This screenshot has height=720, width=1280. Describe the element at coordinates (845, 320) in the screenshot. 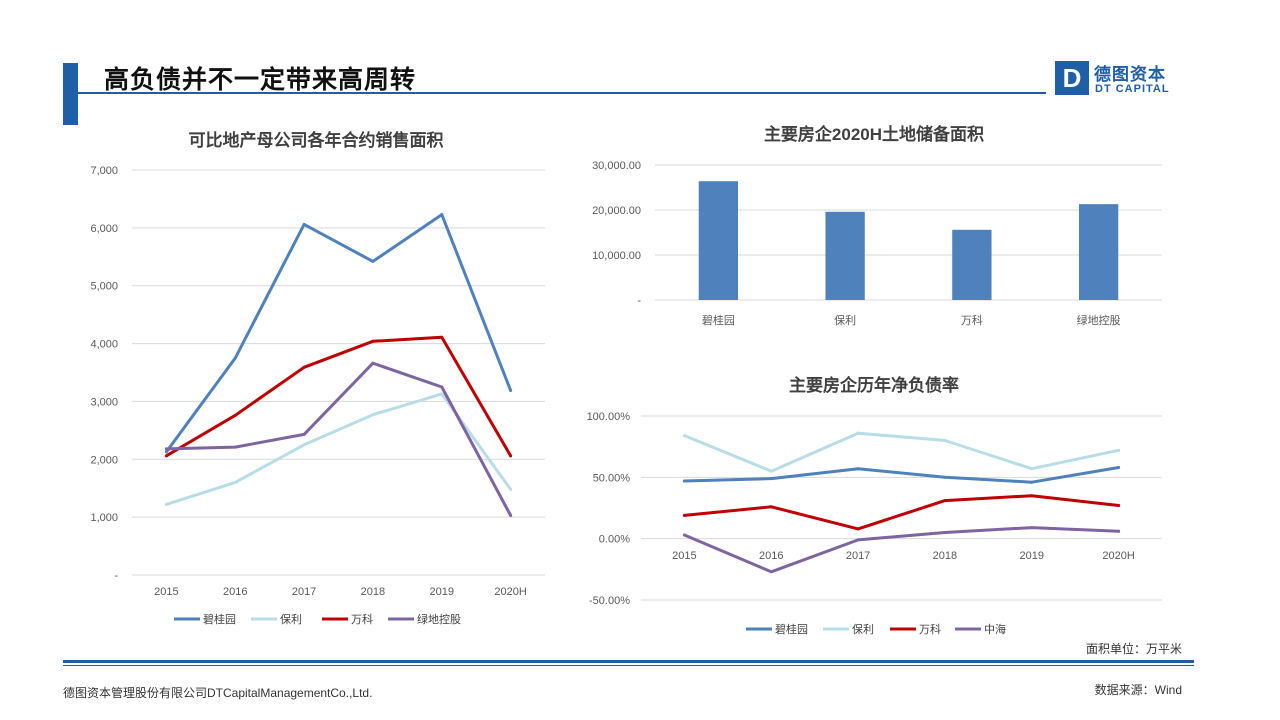

I see `x-tick-label: 保利` at that location.